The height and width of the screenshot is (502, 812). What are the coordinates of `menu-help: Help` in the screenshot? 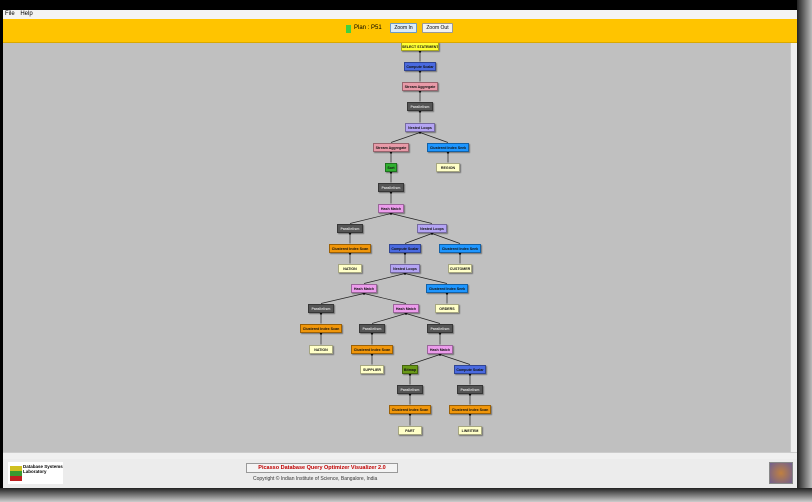 It's located at (26, 14).